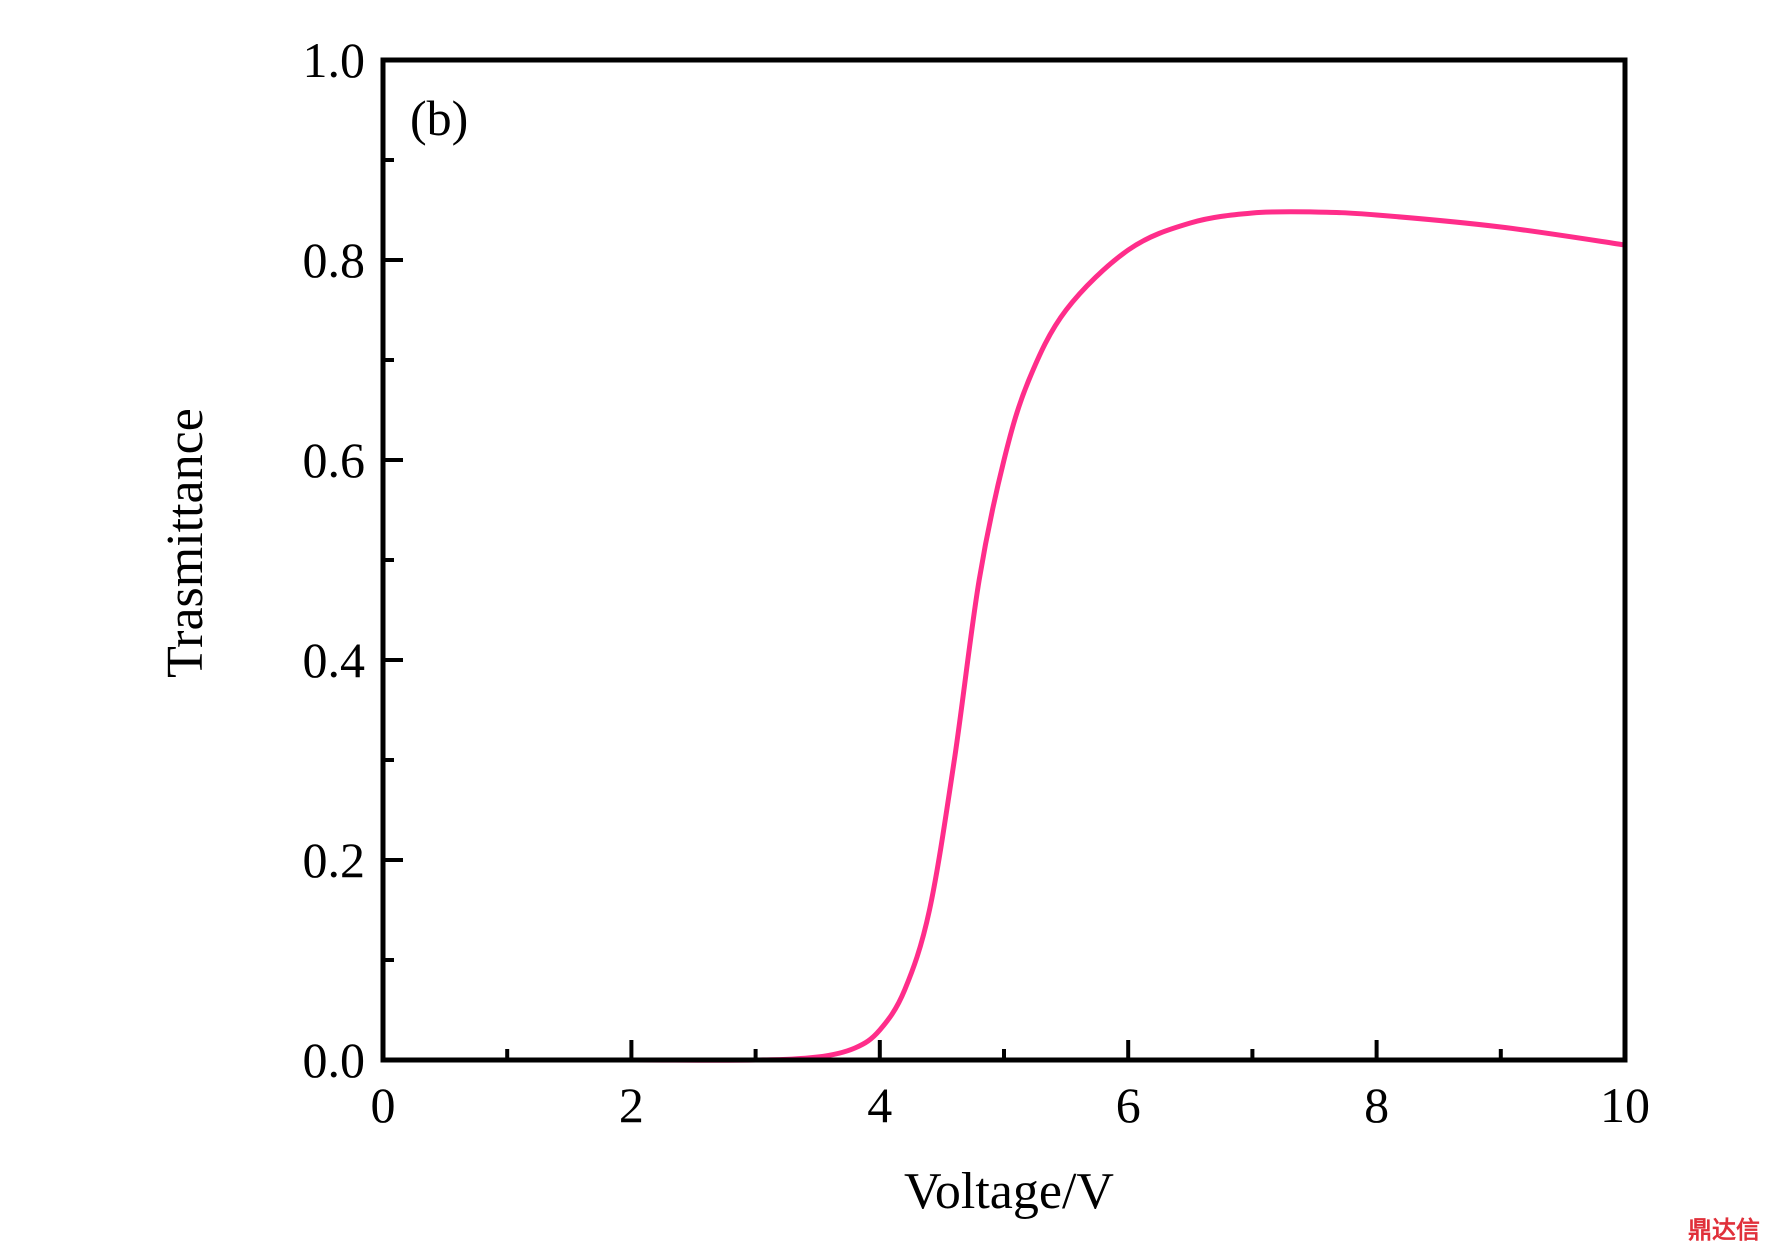 This screenshot has width=1772, height=1246. What do you see at coordinates (334, 460) in the screenshot?
I see `y-tick-label: 0.6` at bounding box center [334, 460].